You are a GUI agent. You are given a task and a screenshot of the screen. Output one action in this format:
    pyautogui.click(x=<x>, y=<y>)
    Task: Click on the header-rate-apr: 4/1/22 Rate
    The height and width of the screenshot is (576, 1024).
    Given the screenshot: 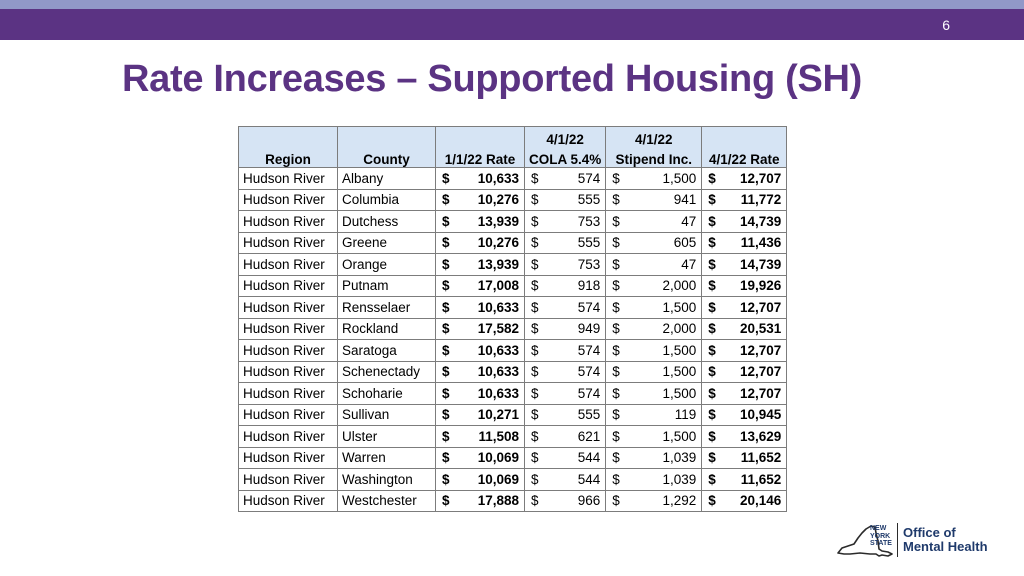 What is the action you would take?
    pyautogui.click(x=744, y=157)
    